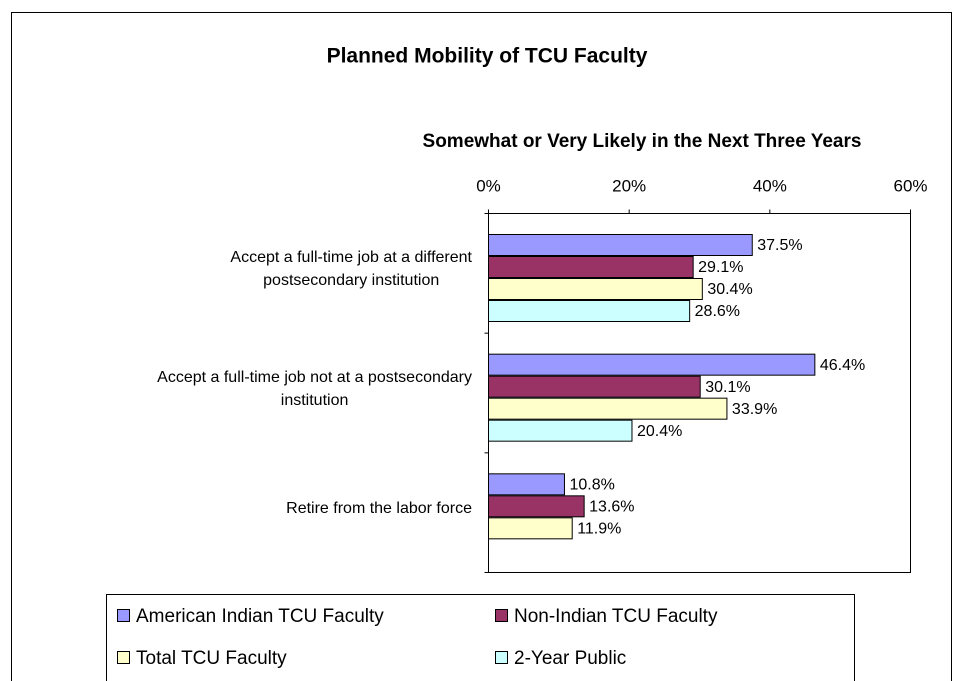  I want to click on value-label: 11.9%, so click(599, 529).